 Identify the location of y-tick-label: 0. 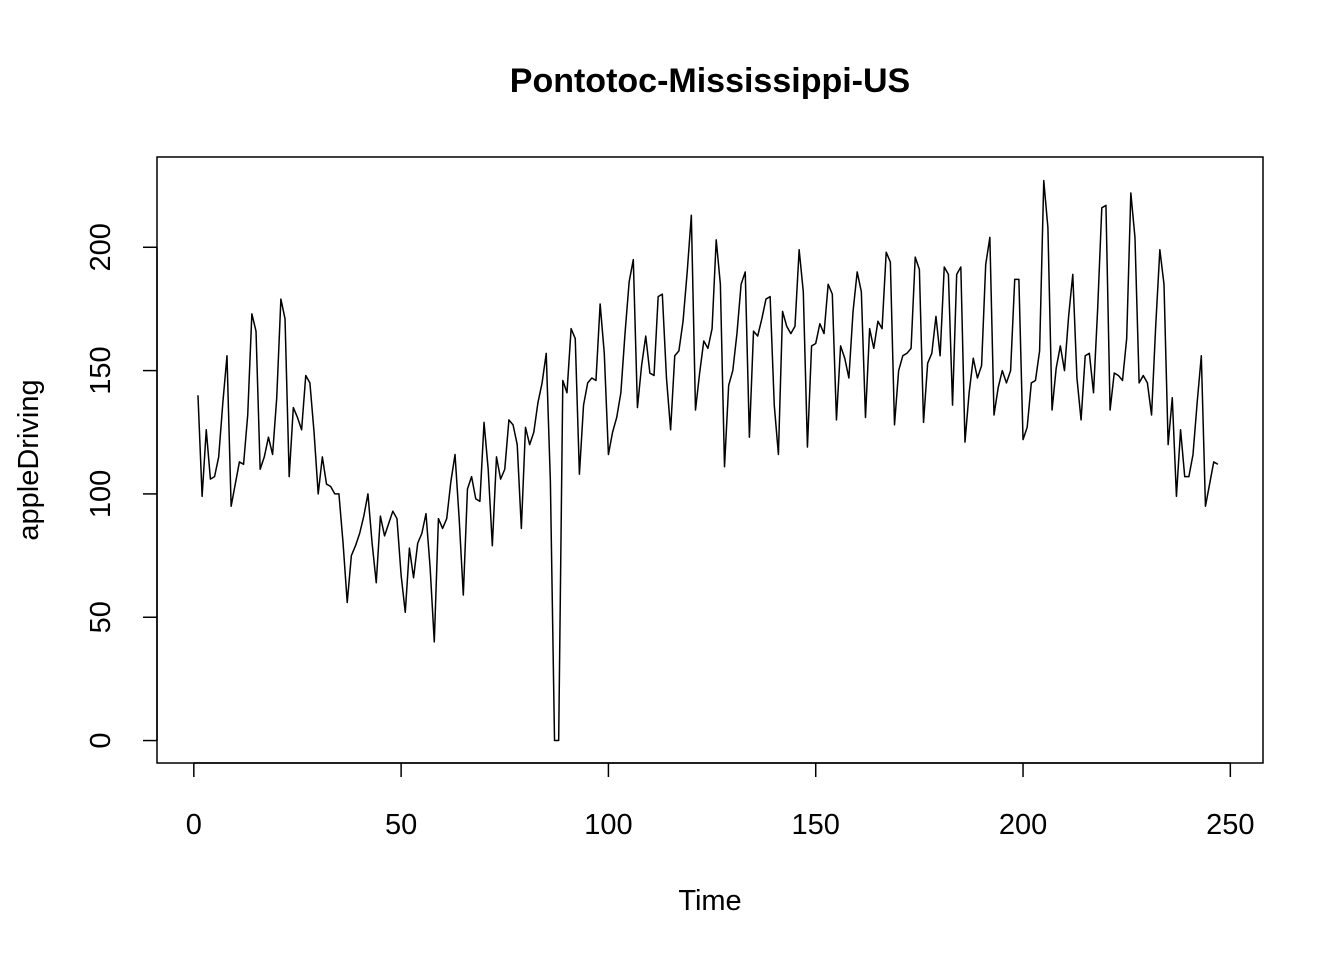
(101, 740).